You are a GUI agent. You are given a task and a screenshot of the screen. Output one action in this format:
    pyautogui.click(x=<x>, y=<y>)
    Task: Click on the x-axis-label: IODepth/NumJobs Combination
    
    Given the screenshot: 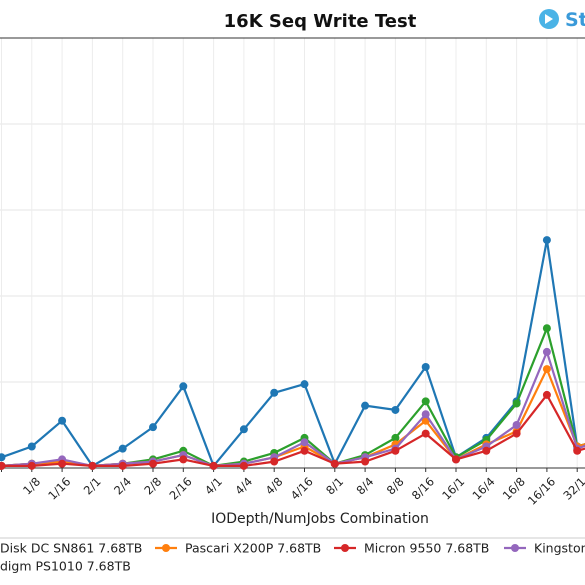 What is the action you would take?
    pyautogui.click(x=320, y=519)
    